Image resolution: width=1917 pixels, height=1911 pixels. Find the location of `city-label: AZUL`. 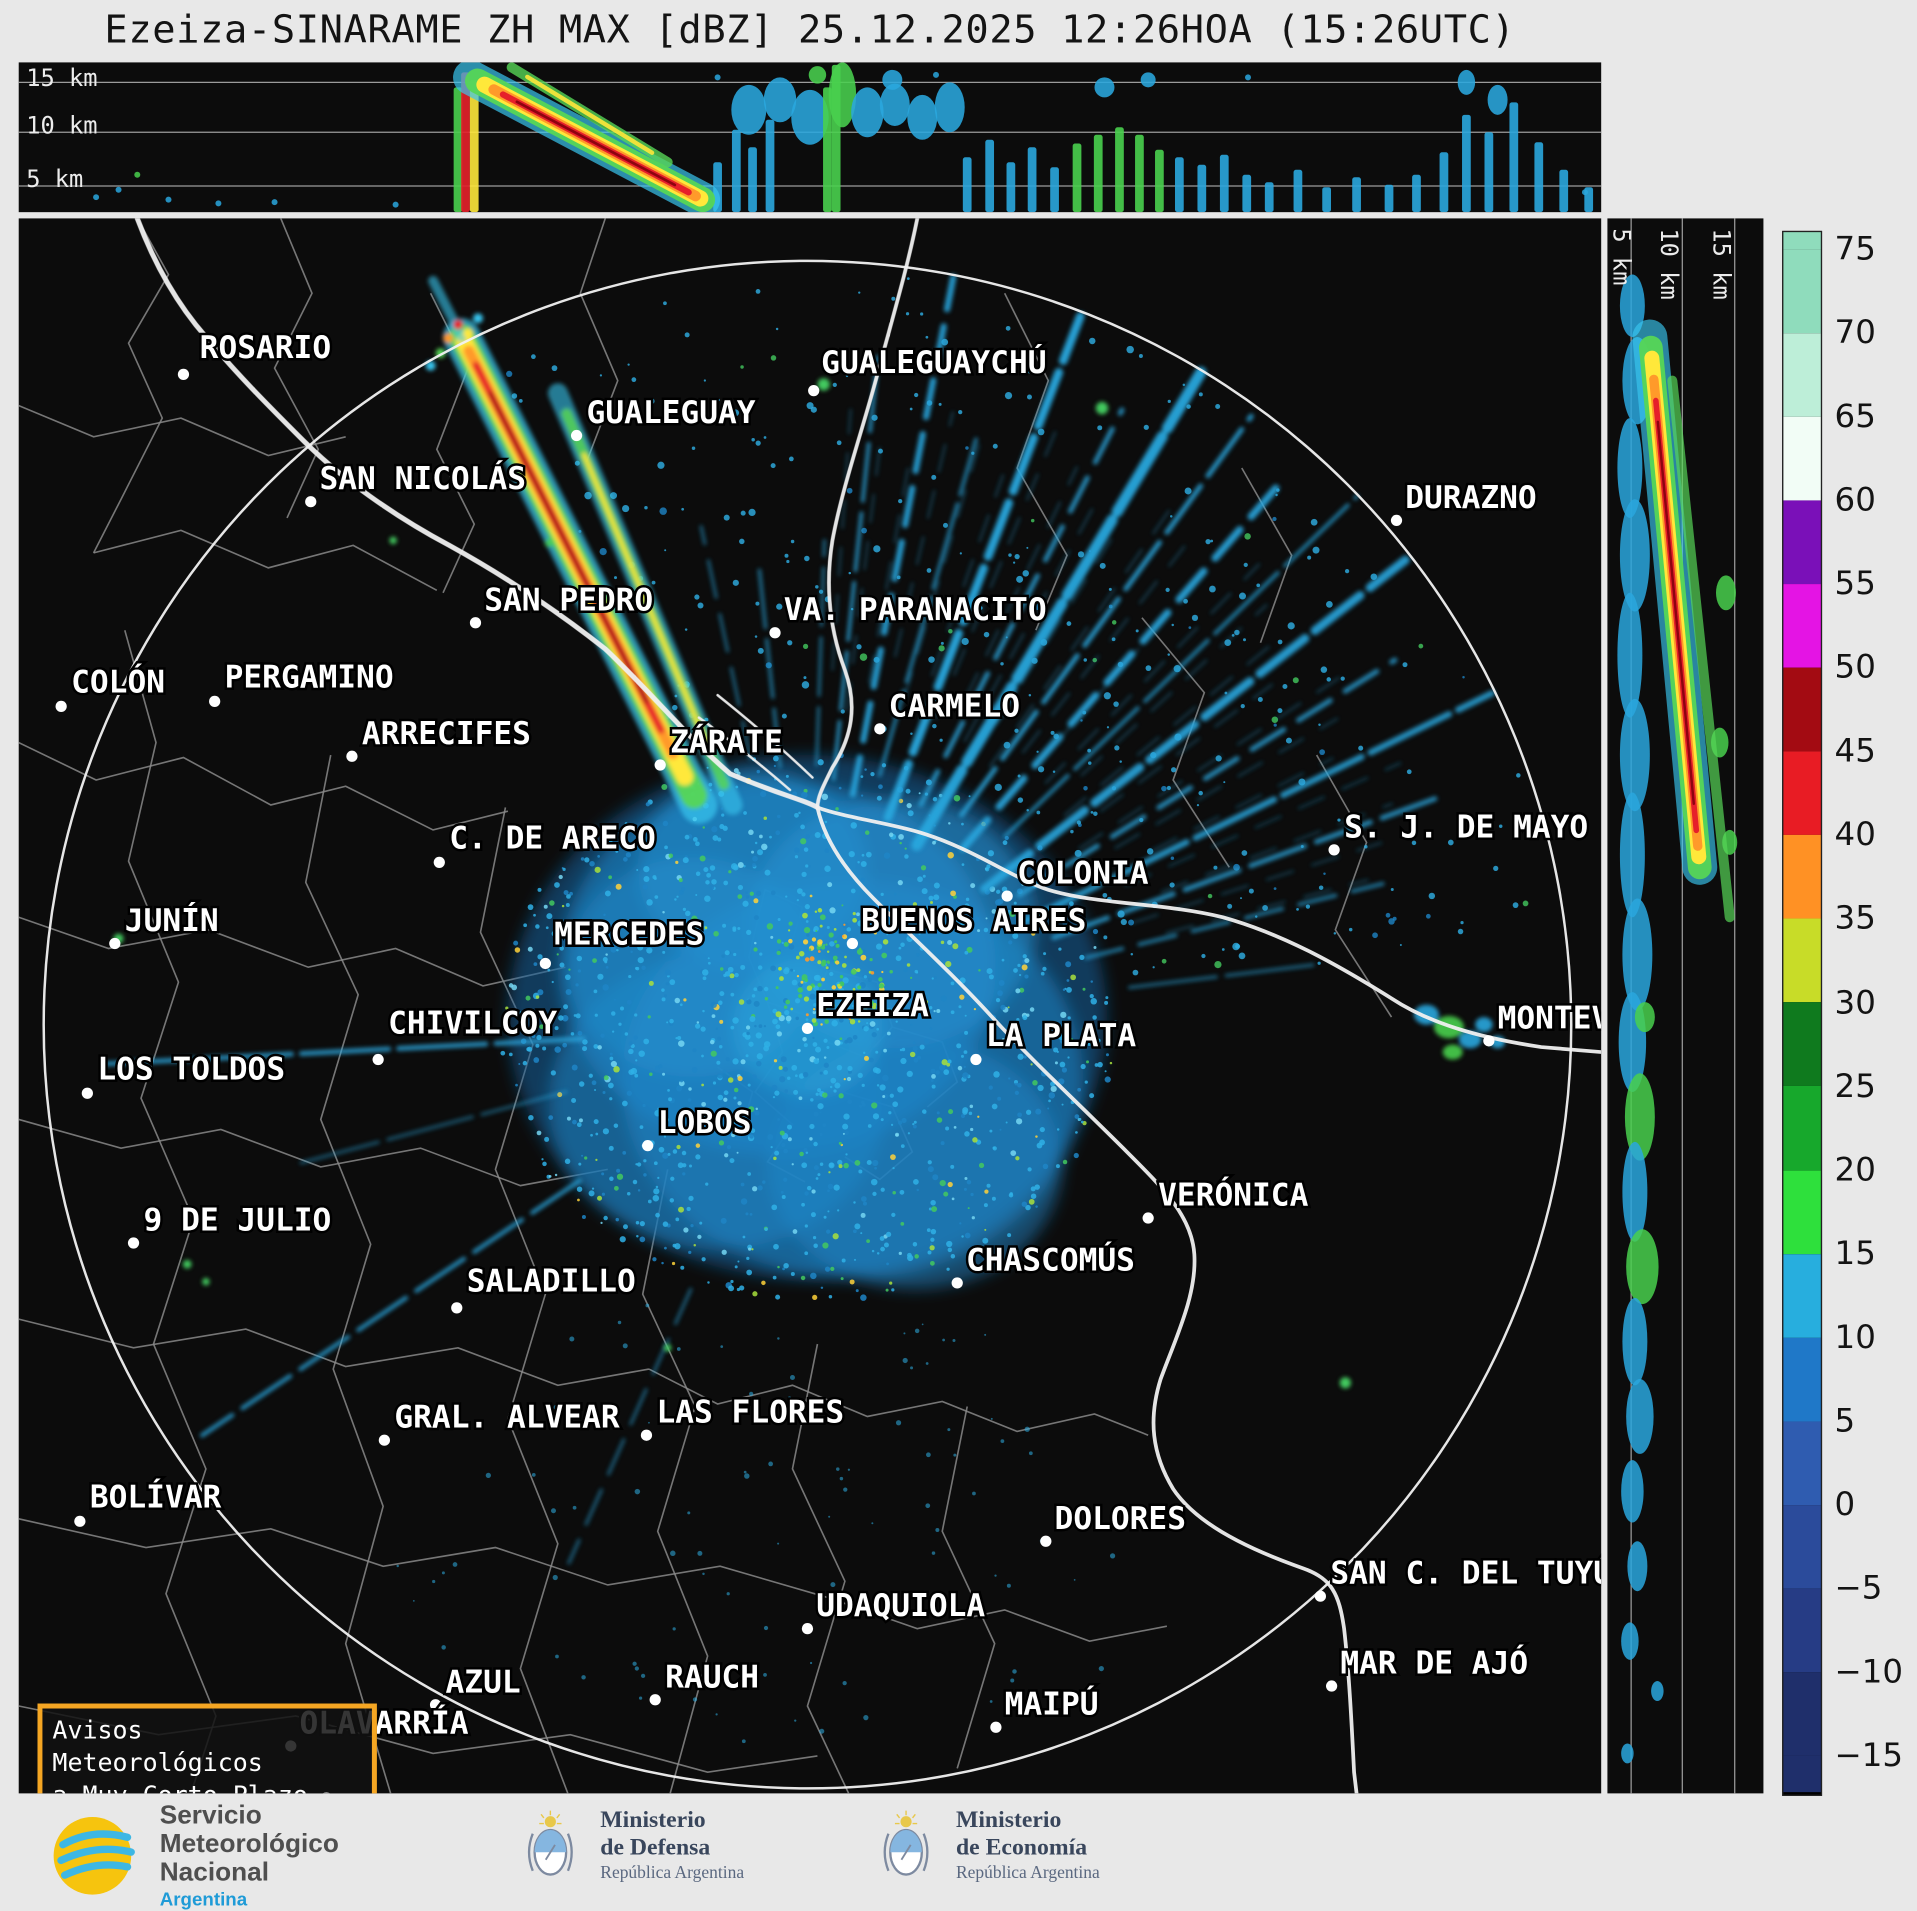

city-label: AZUL is located at coordinates (483, 1682).